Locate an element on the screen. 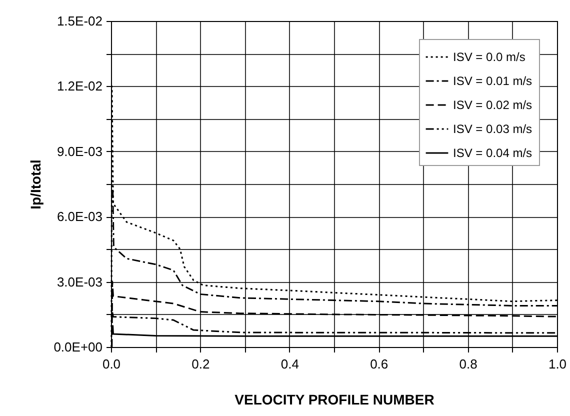  y-tick-label: 0.0E+00 is located at coordinates (78, 347).